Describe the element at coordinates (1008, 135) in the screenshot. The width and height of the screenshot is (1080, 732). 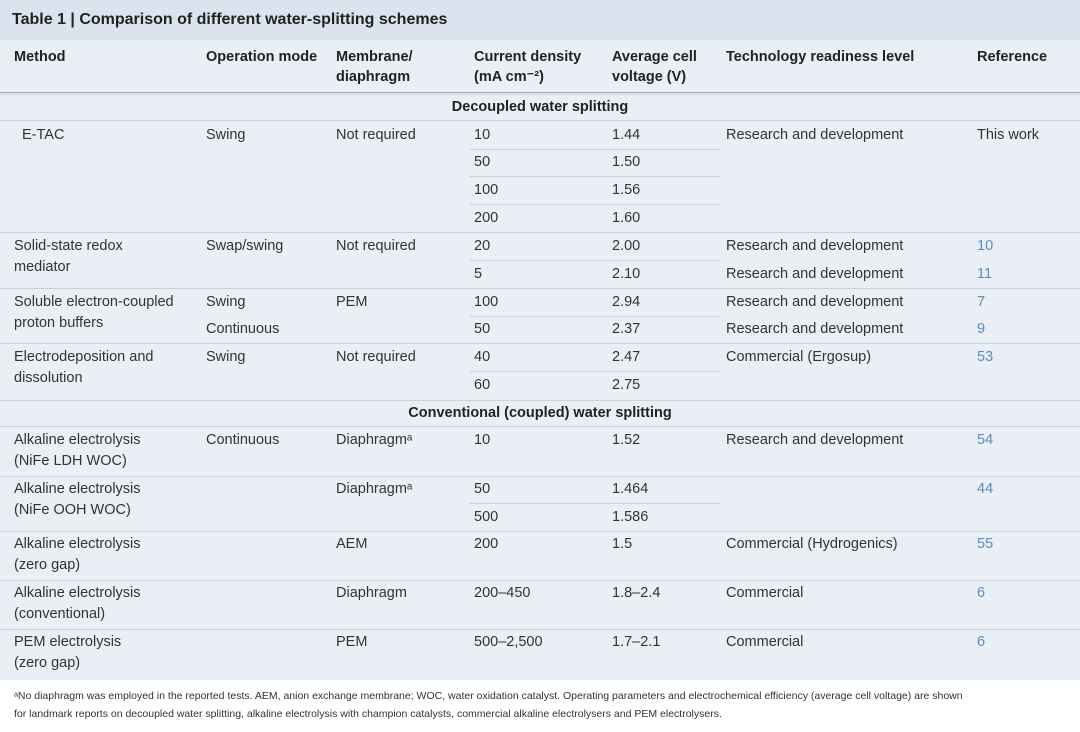
I see `reference: This work` at that location.